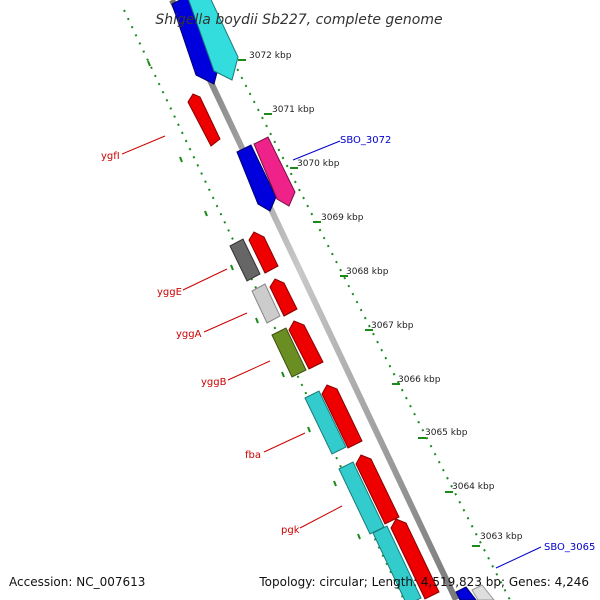  What do you see at coordinates (392, 326) in the screenshot?
I see `scale-label: 3067 kbp` at bounding box center [392, 326].